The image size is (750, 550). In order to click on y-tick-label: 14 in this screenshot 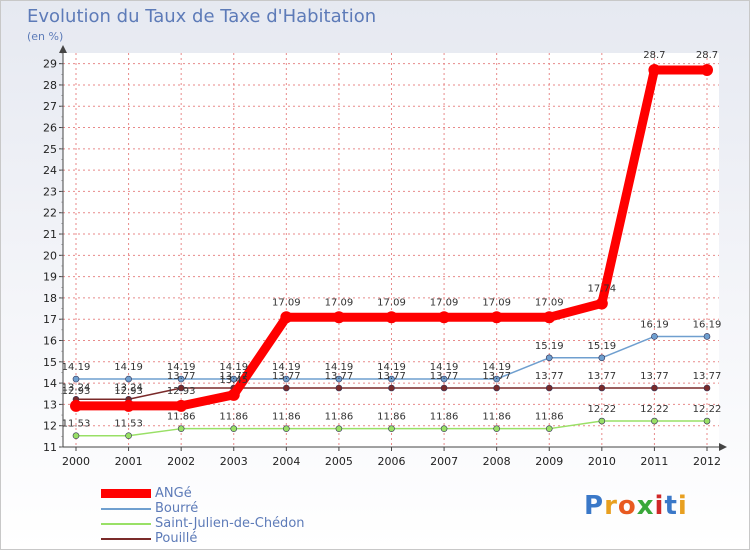, I will do `click(50, 383)`.